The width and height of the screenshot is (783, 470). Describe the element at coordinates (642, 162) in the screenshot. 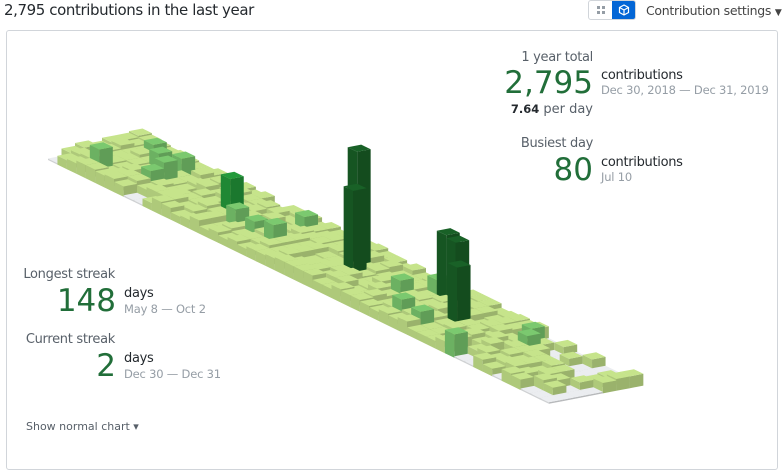

I see `busiest-day-unit: contributions` at that location.